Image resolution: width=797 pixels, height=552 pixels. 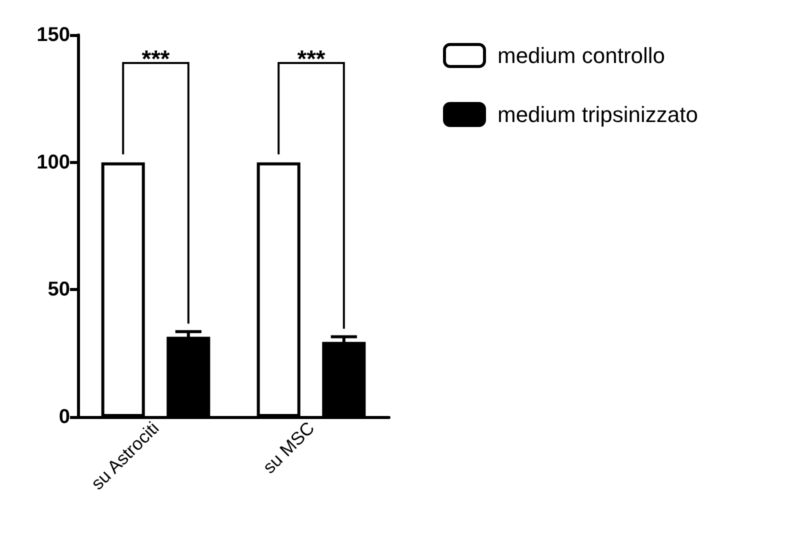 What do you see at coordinates (64, 417) in the screenshot?
I see `y-tick-label: 0` at bounding box center [64, 417].